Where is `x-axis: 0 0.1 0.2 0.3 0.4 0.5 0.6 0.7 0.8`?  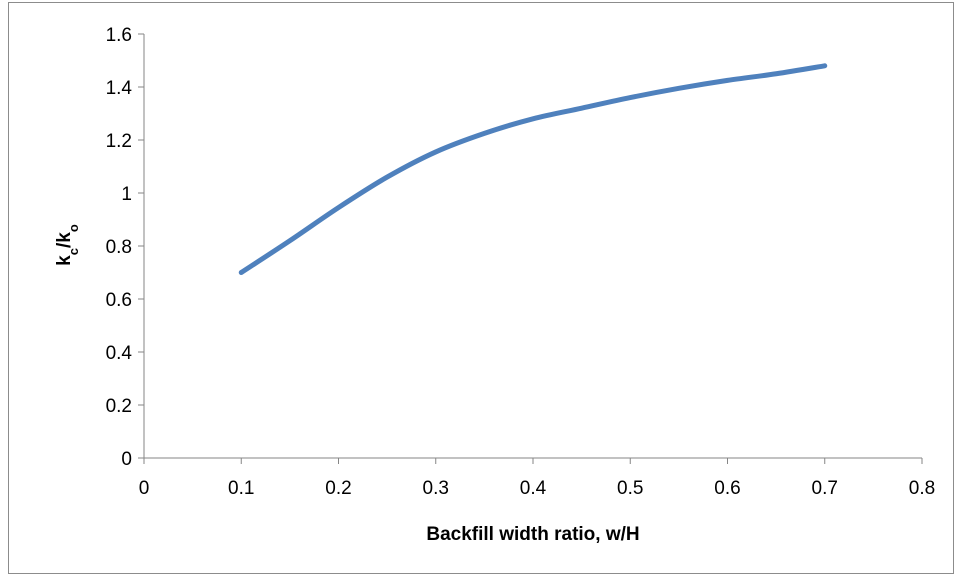 x-axis: 0 0.1 0.2 0.3 0.4 0.5 0.6 0.7 0.8 is located at coordinates (537, 478).